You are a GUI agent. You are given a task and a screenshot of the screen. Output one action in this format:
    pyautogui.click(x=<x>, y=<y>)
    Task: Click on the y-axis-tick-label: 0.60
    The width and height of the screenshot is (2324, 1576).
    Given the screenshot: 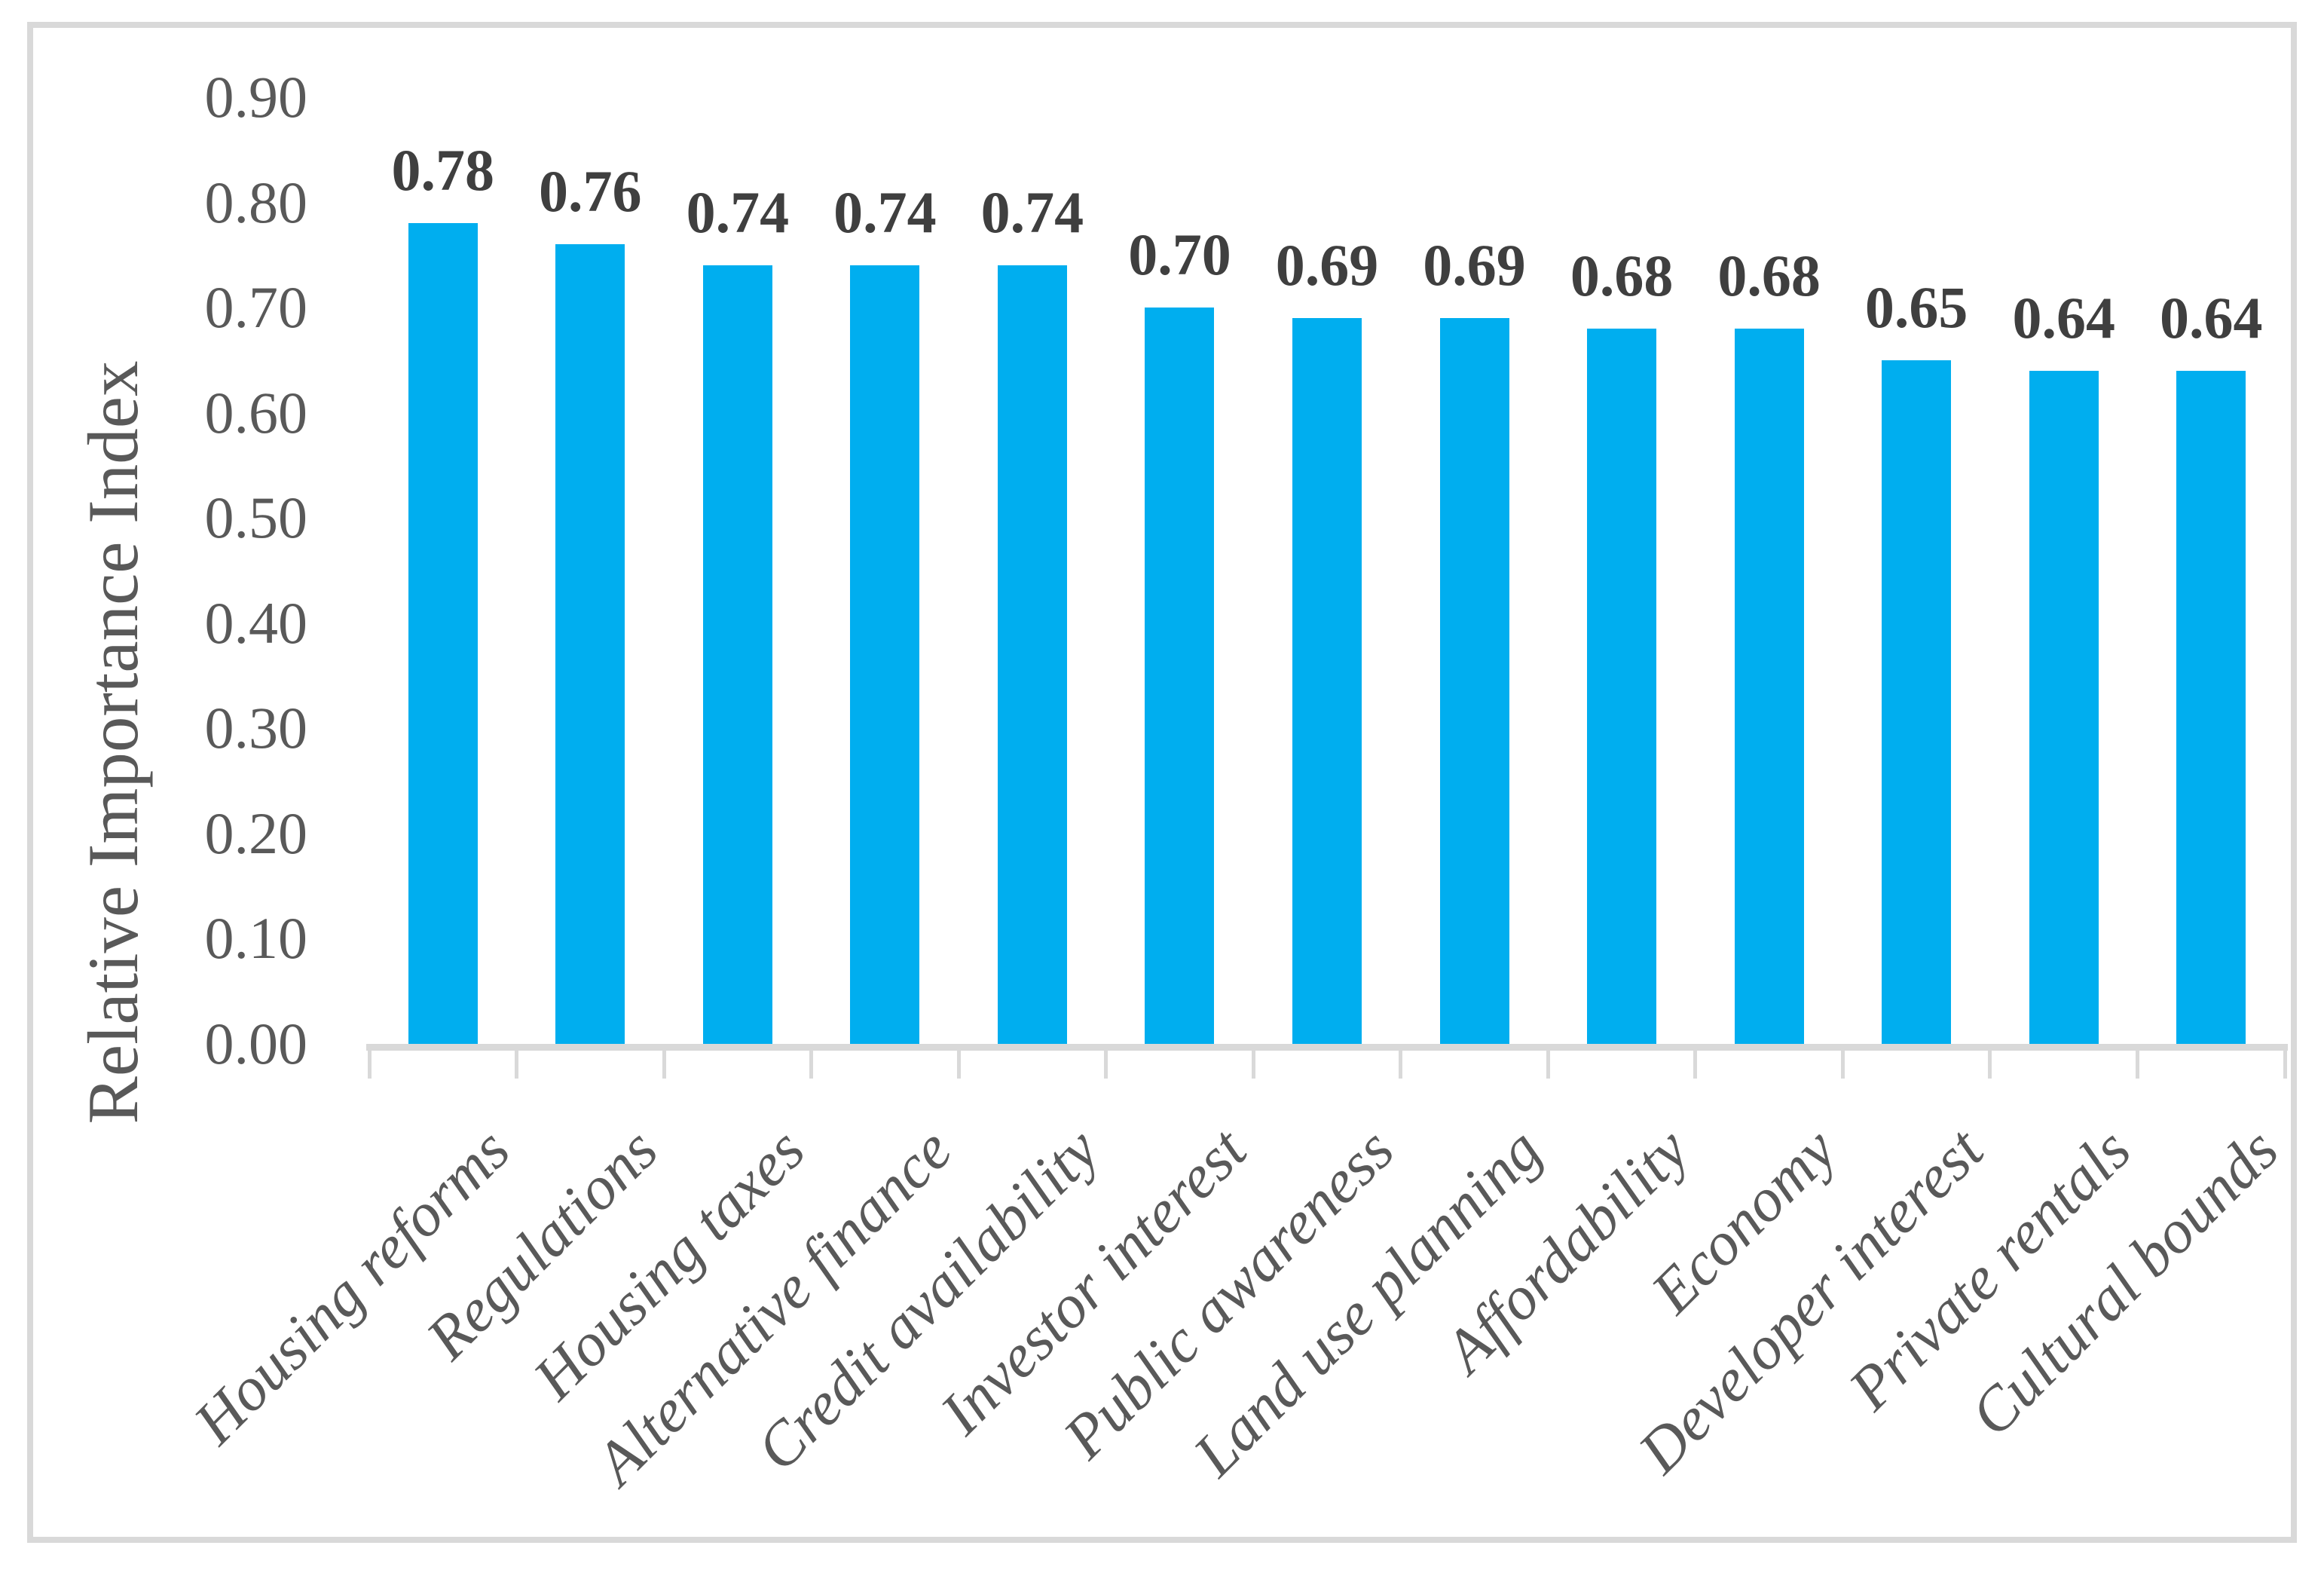 What is the action you would take?
    pyautogui.click(x=256, y=412)
    